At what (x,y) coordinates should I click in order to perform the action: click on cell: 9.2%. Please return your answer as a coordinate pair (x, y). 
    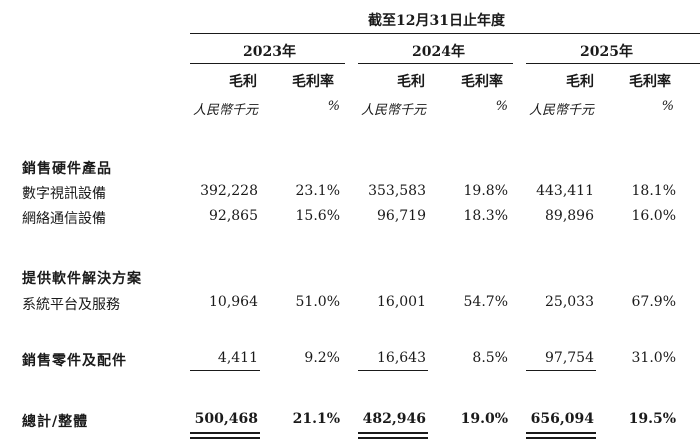
    Looking at the image, I should click on (322, 358).